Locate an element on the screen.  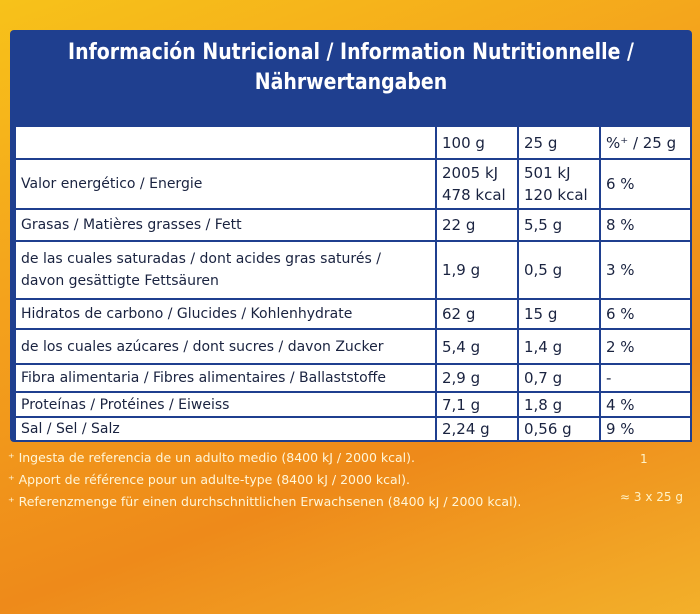
cell-line: 0,7 g is located at coordinates (543, 378).